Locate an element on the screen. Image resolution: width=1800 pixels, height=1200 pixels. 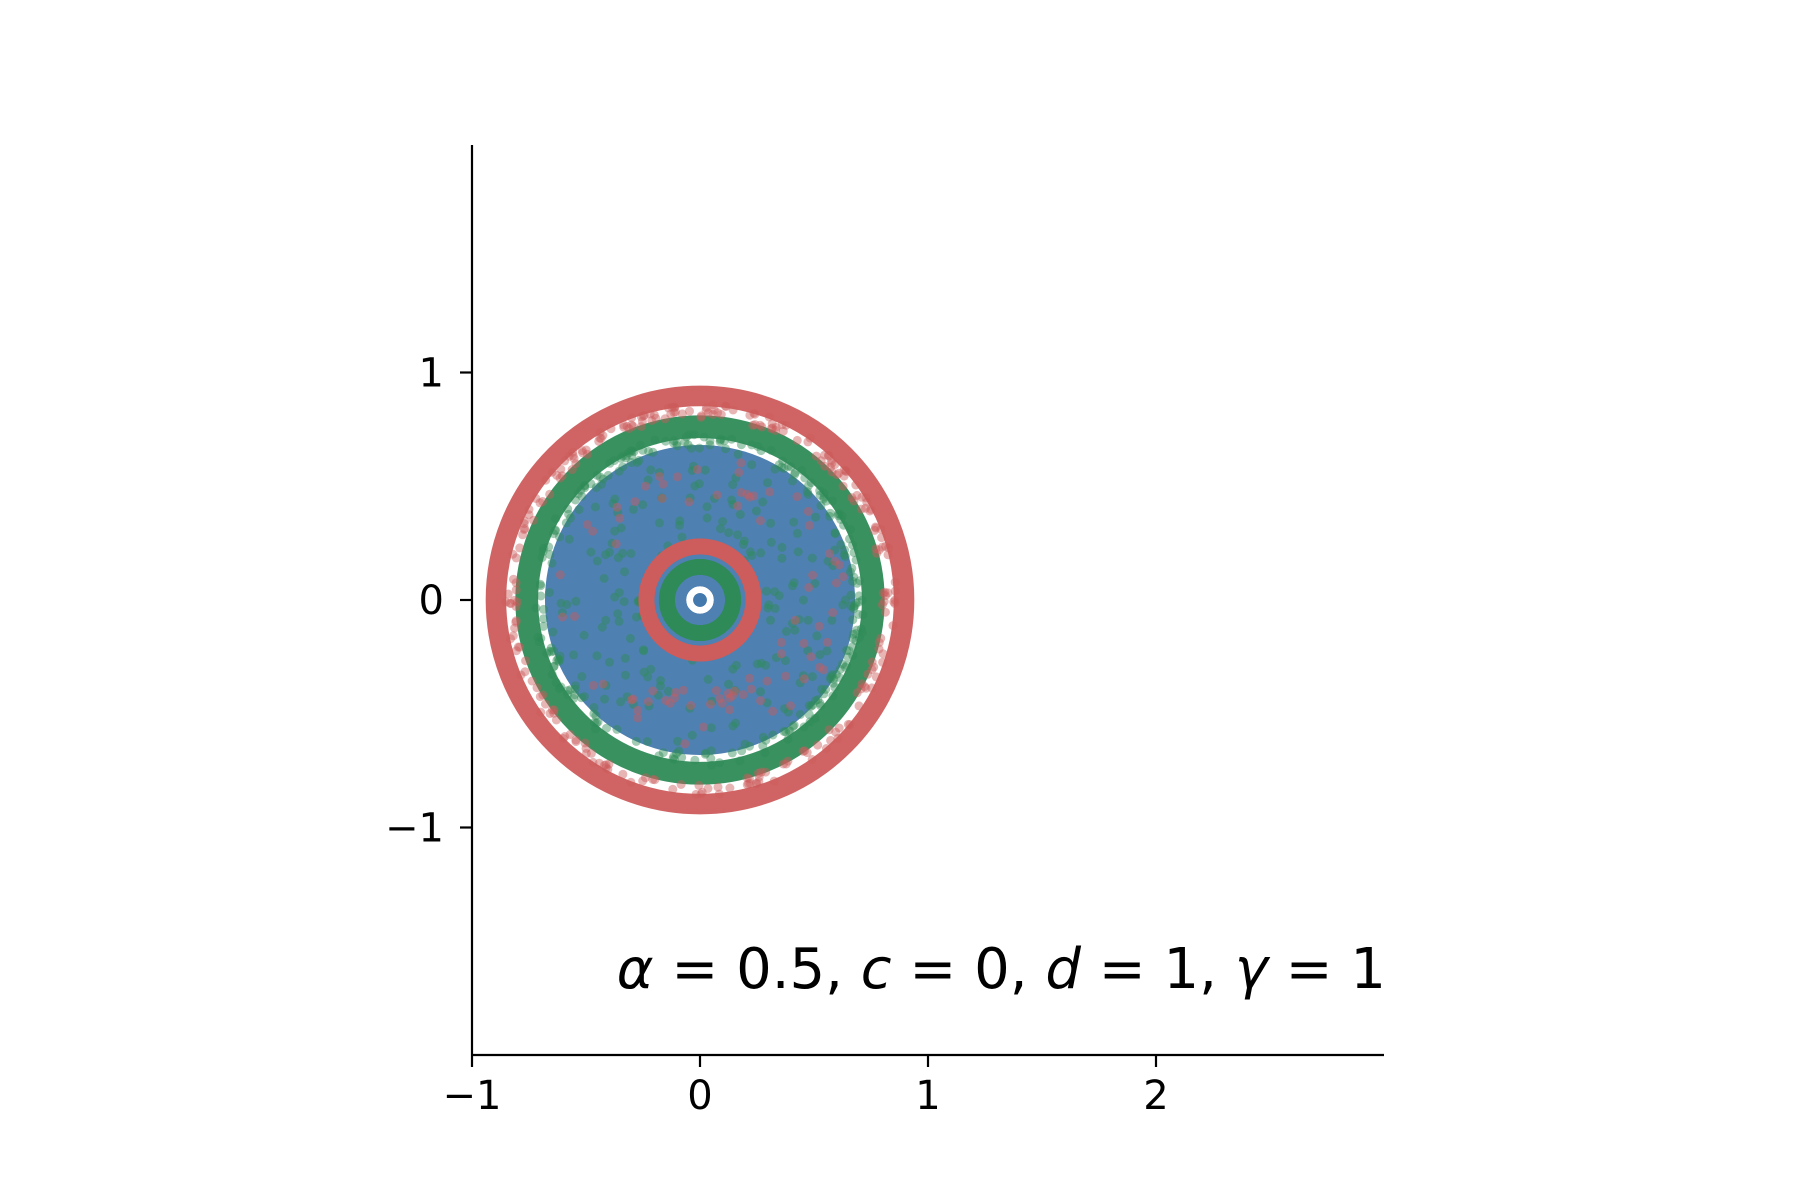
x-tick-label: −1 is located at coordinates (472, 1096).